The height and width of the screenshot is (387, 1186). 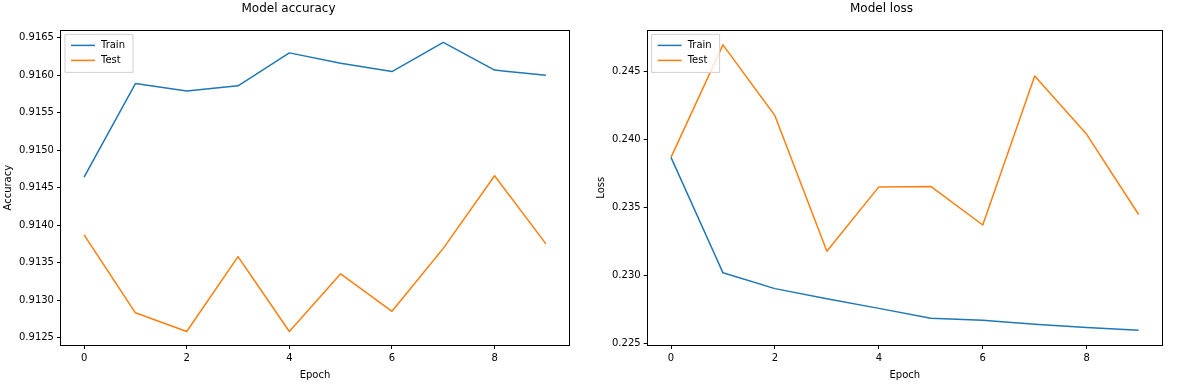 I want to click on y-tick-label: 0.9150, so click(x=36, y=149).